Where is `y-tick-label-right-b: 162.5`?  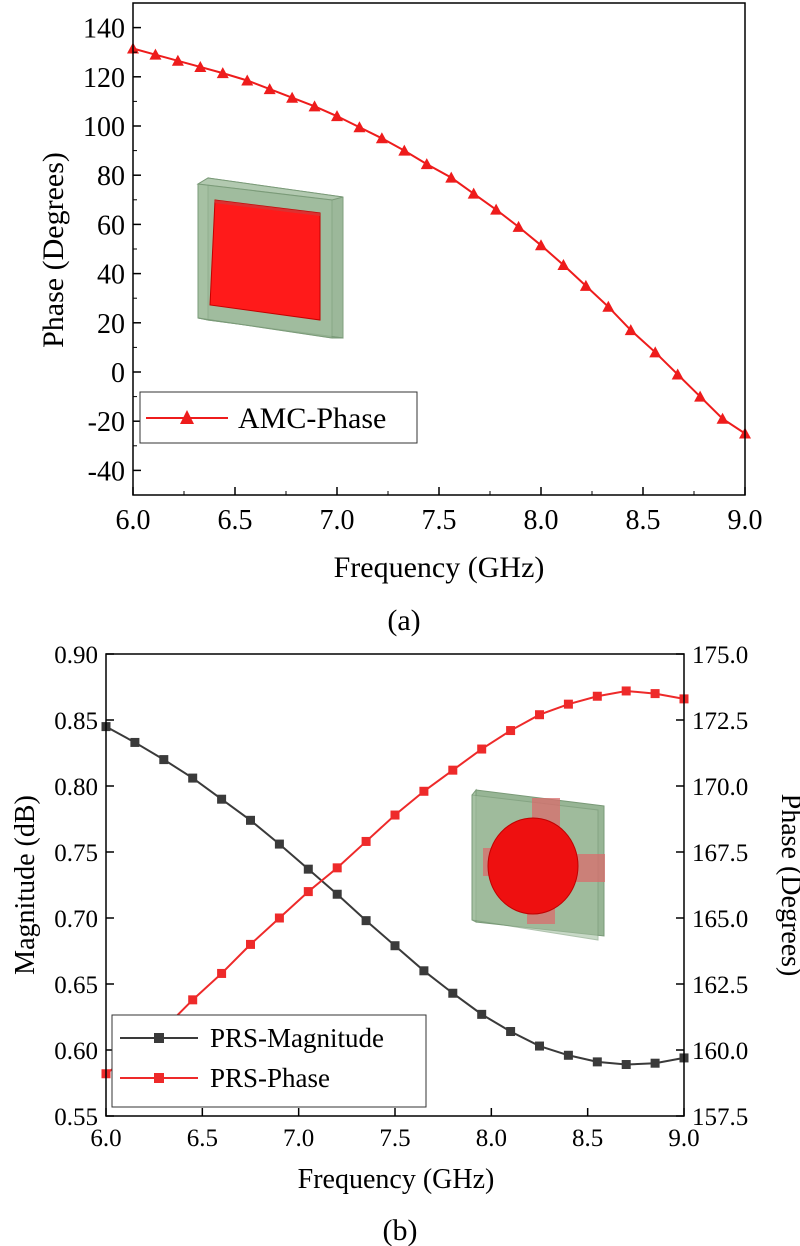 y-tick-label-right-b: 162.5 is located at coordinates (720, 985).